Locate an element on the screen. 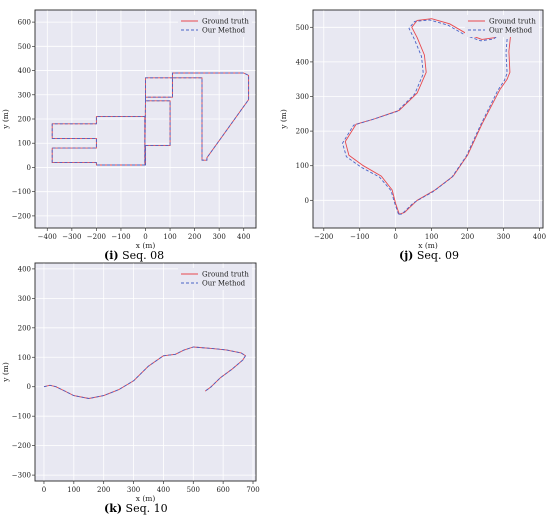 This screenshot has height=517, width=550. series-line-ground-truth is located at coordinates (428, 116).